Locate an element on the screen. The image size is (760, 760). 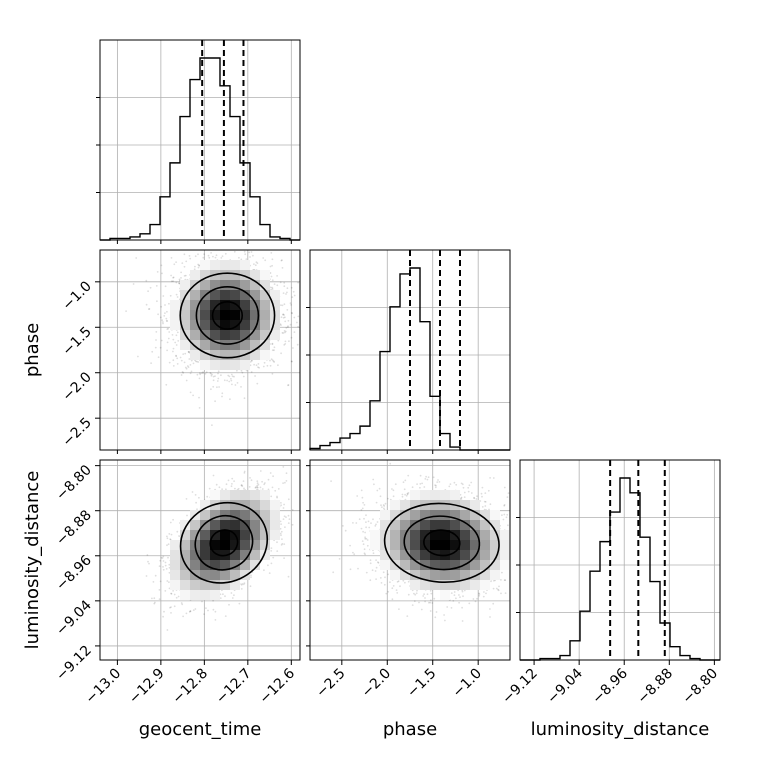
contour-line is located at coordinates (227, 315).